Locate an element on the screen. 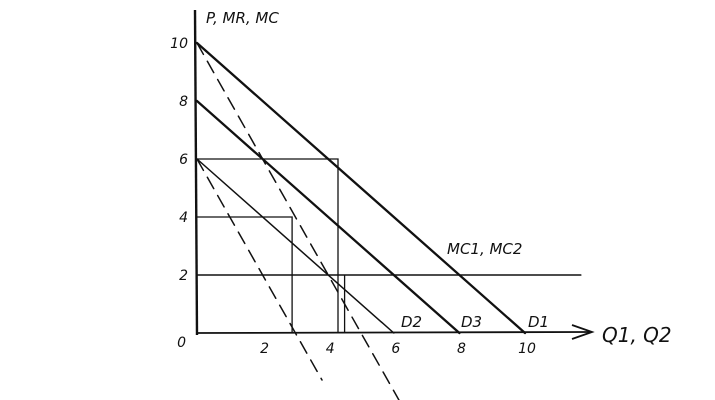 The width and height of the screenshot is (715, 400). series-label-d3: D3 is located at coordinates (471, 322).